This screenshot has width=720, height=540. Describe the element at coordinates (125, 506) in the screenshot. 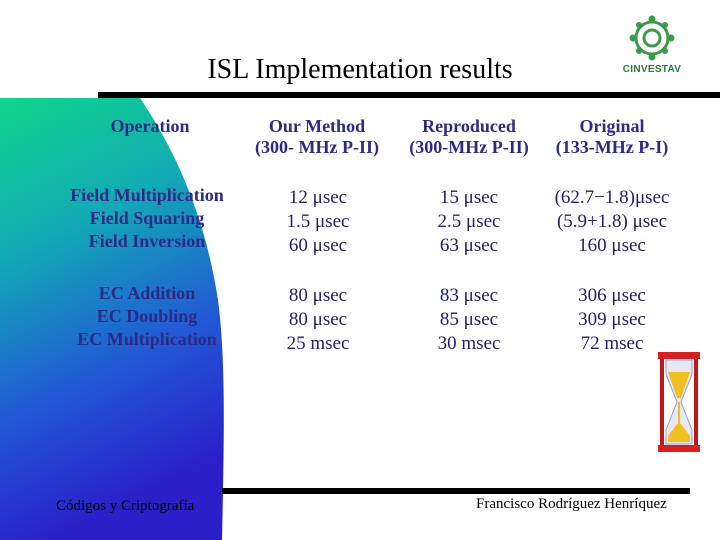

I see `footer-left-text: Códigos y Criptografía` at that location.